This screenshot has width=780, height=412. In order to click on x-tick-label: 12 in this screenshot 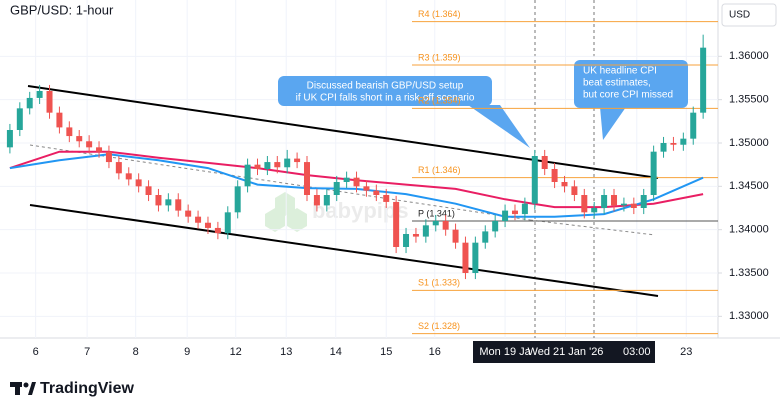, I will do `click(236, 352)`.